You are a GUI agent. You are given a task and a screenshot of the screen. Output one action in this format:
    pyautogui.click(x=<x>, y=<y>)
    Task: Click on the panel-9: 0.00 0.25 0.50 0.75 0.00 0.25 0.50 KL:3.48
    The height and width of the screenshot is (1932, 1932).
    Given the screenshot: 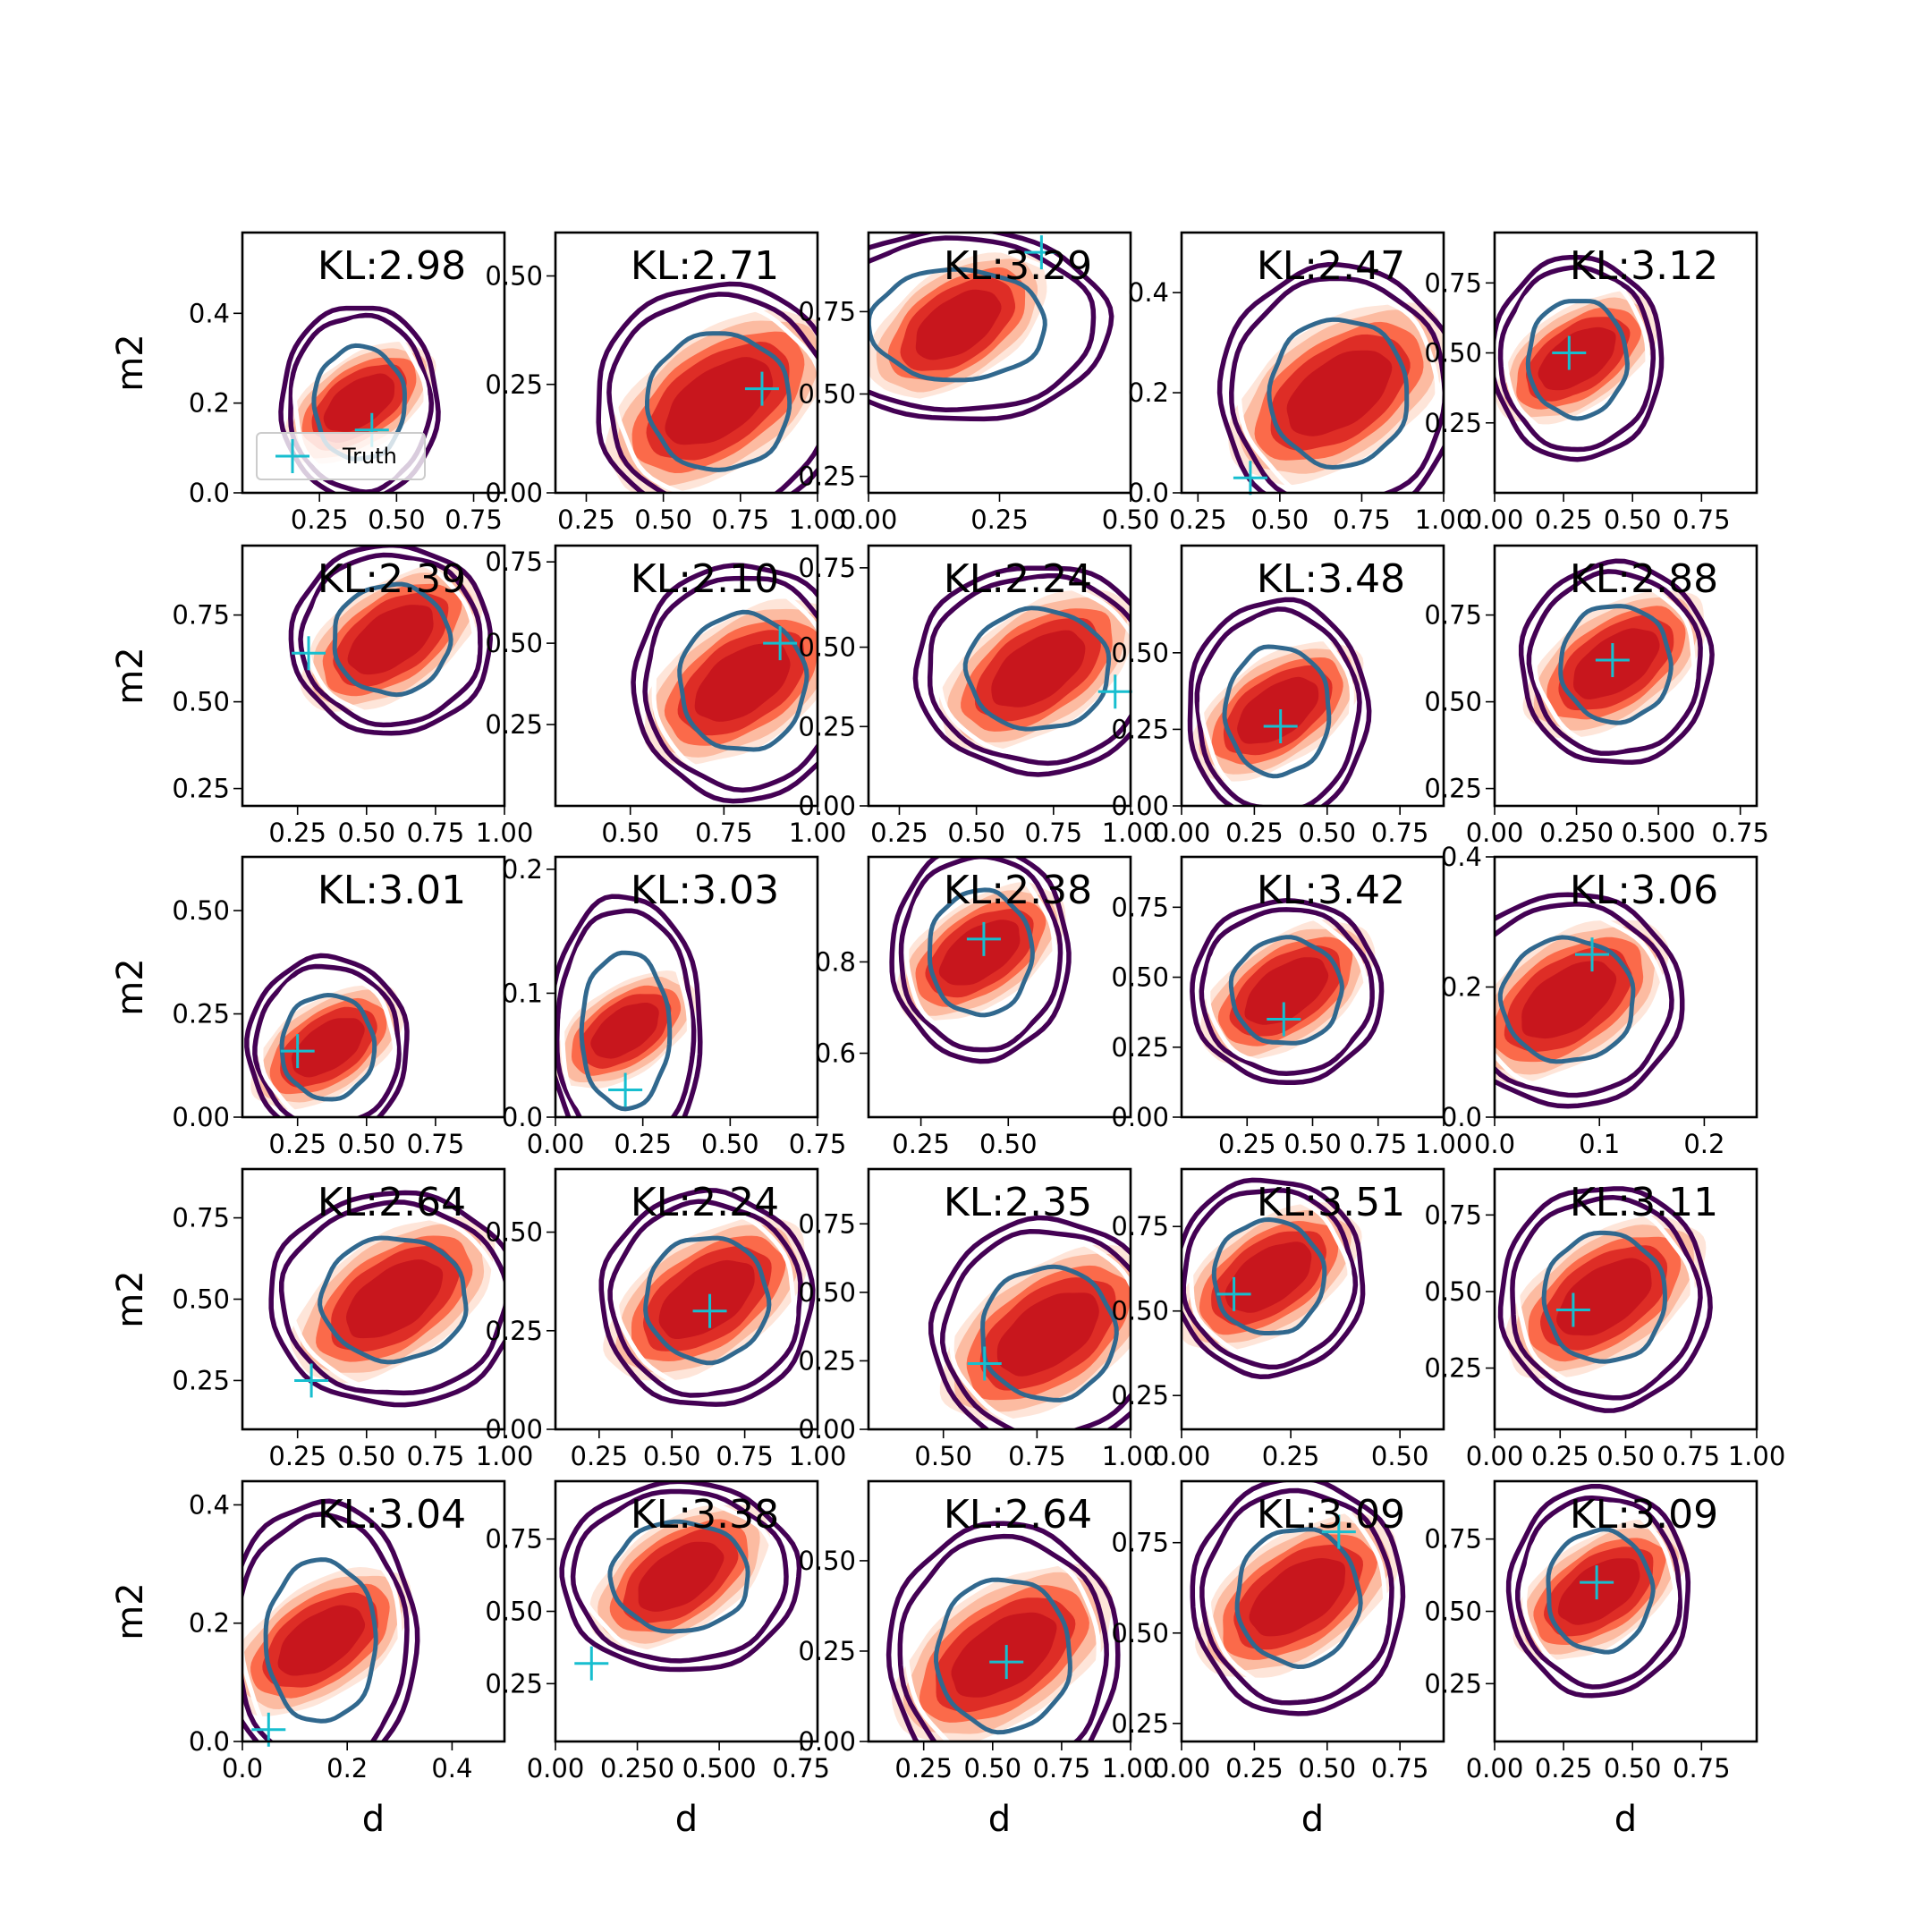 What is the action you would take?
    pyautogui.click(x=1278, y=696)
    